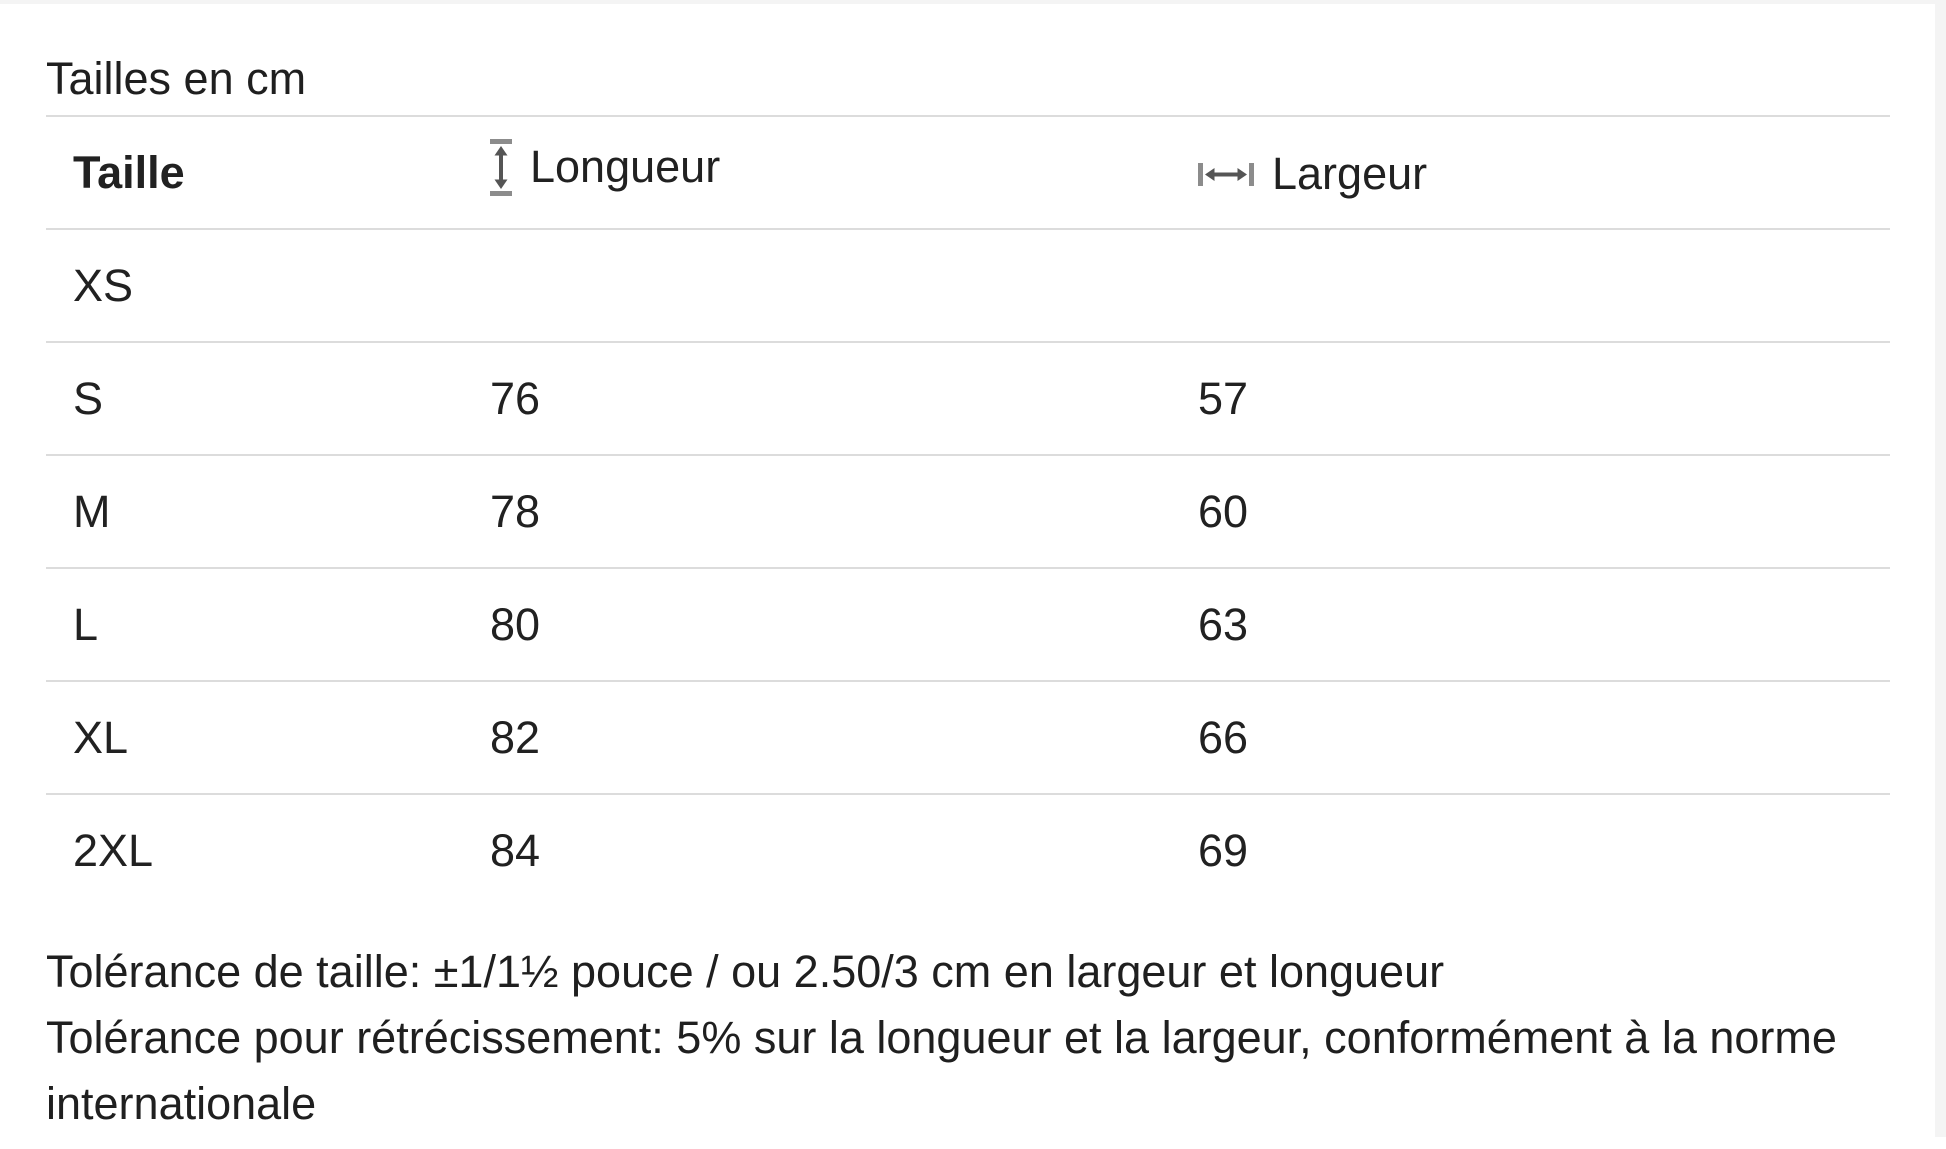  Describe the element at coordinates (254, 172) in the screenshot. I see `column-header-taille: Taille` at that location.